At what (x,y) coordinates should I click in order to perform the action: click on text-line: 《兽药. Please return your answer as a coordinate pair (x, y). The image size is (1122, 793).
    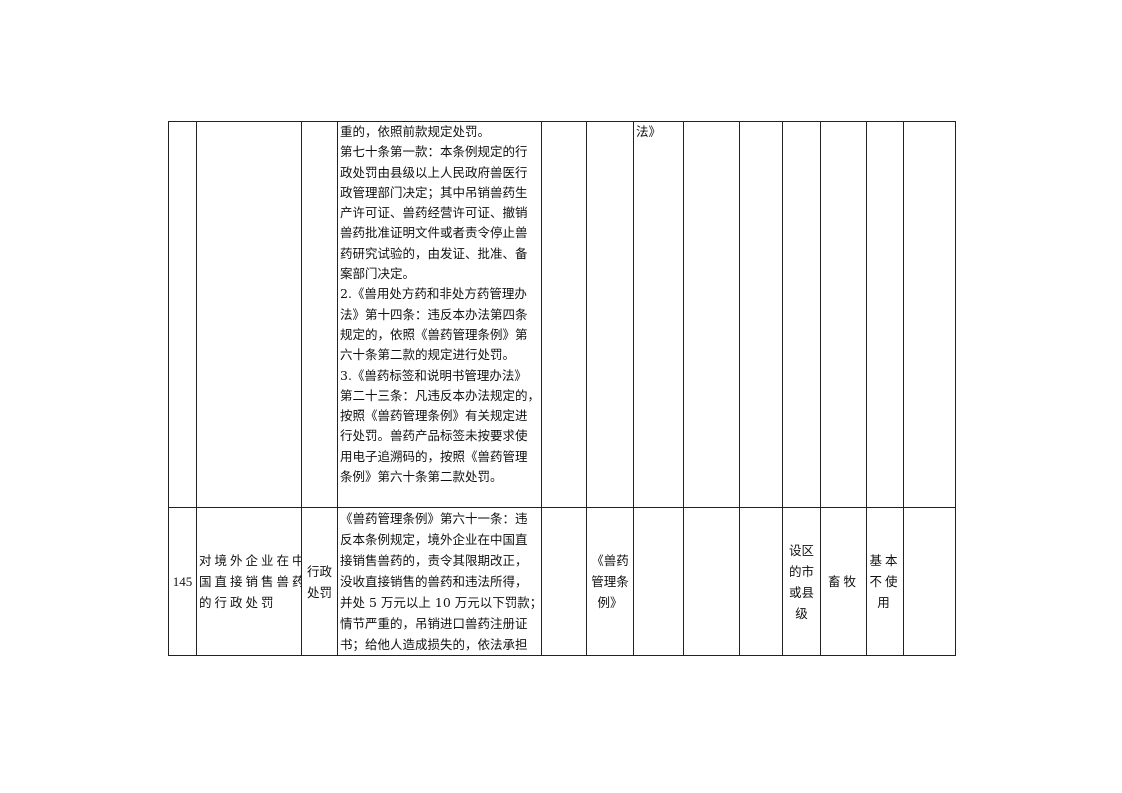
    Looking at the image, I should click on (610, 560).